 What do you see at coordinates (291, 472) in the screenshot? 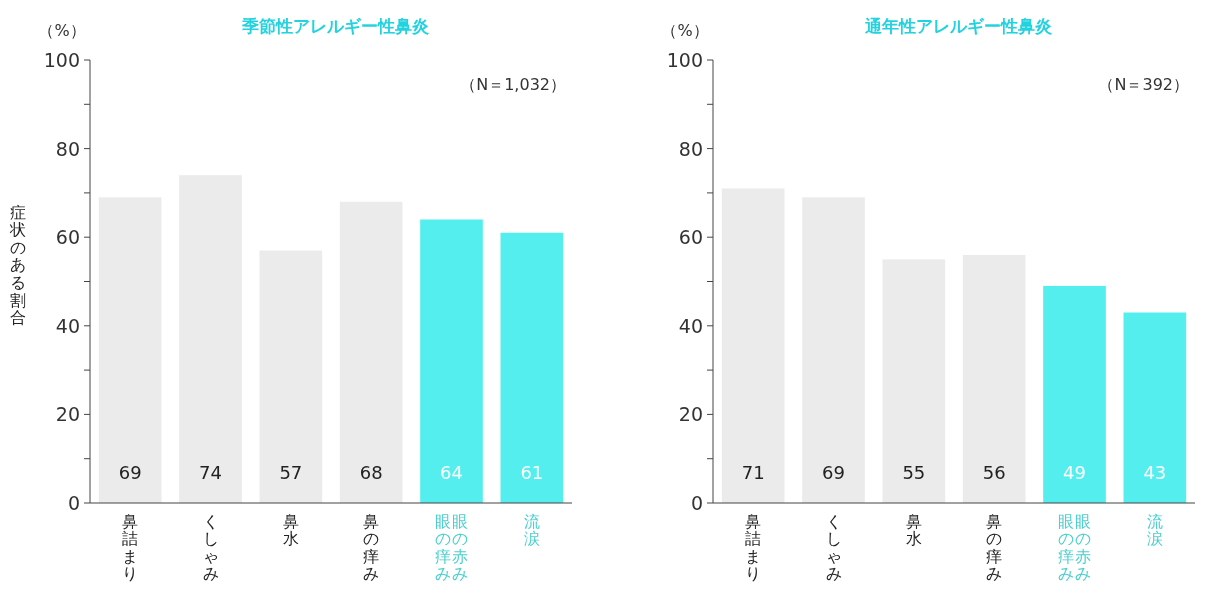
I see `data-label: 57` at bounding box center [291, 472].